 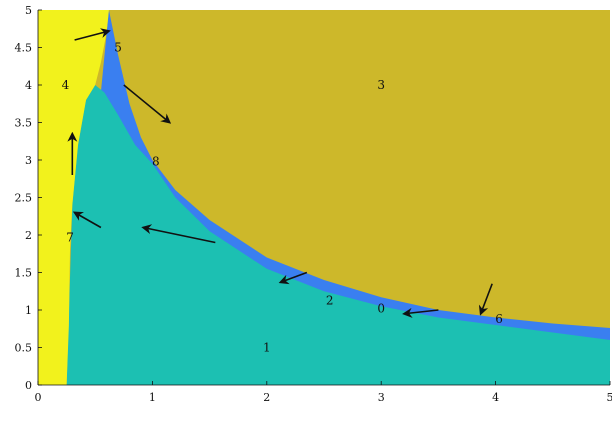 I want to click on y-tick-label: 3.5, so click(x=24, y=123).